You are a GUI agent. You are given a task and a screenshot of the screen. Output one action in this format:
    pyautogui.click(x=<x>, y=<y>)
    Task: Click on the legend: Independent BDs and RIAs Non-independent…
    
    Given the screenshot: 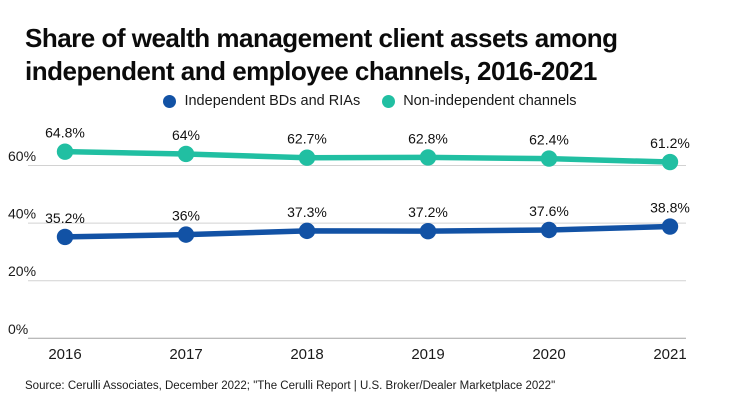 What is the action you would take?
    pyautogui.click(x=370, y=101)
    